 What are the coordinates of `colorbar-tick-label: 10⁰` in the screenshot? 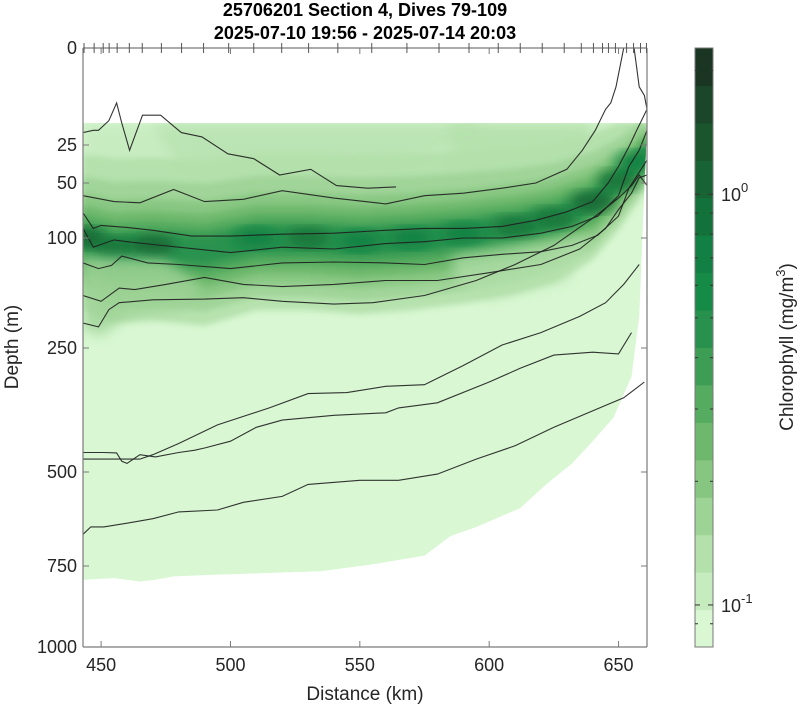 It's located at (734, 192).